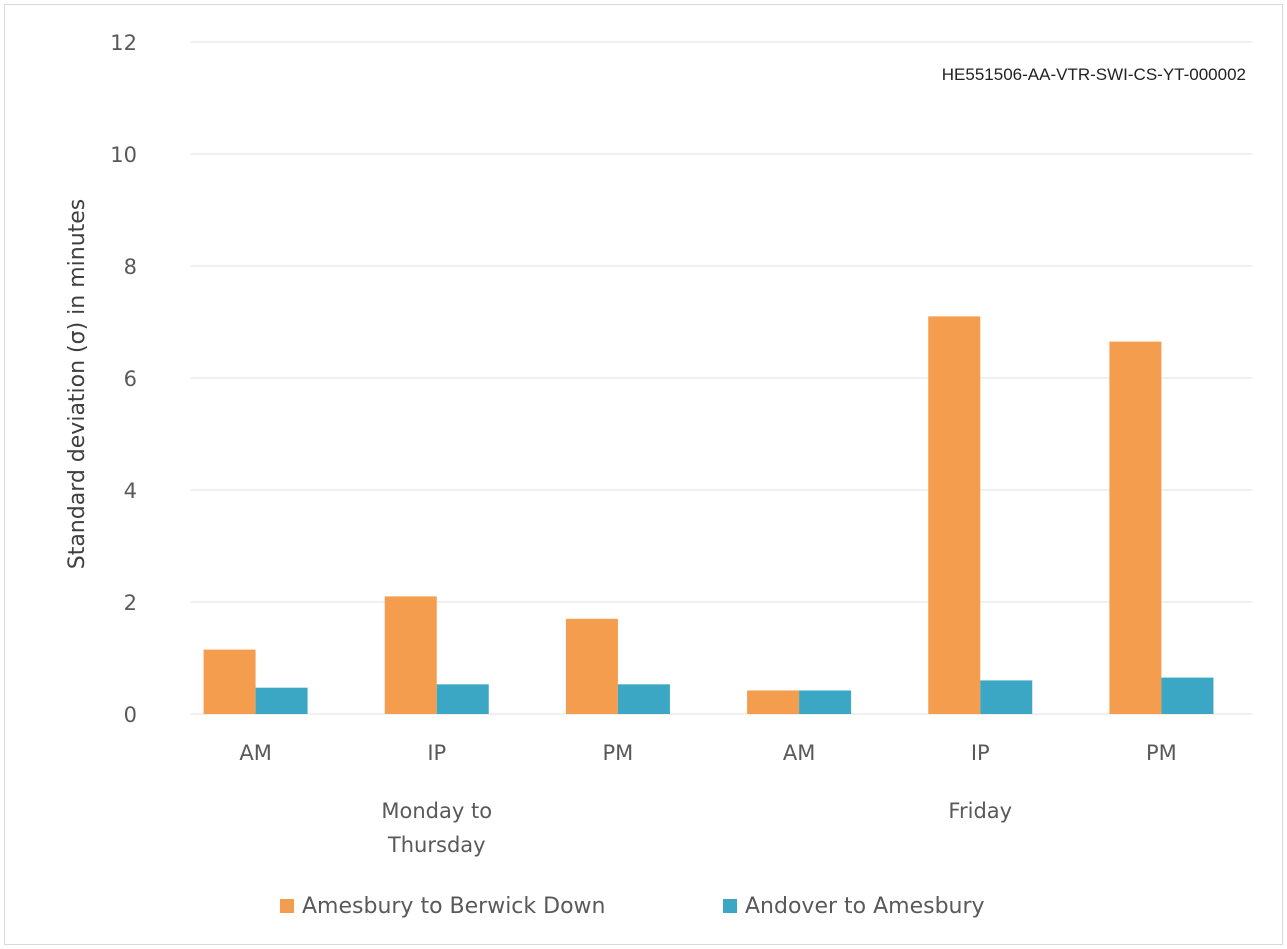  I want to click on group-label-line: Thursday, so click(436, 845).